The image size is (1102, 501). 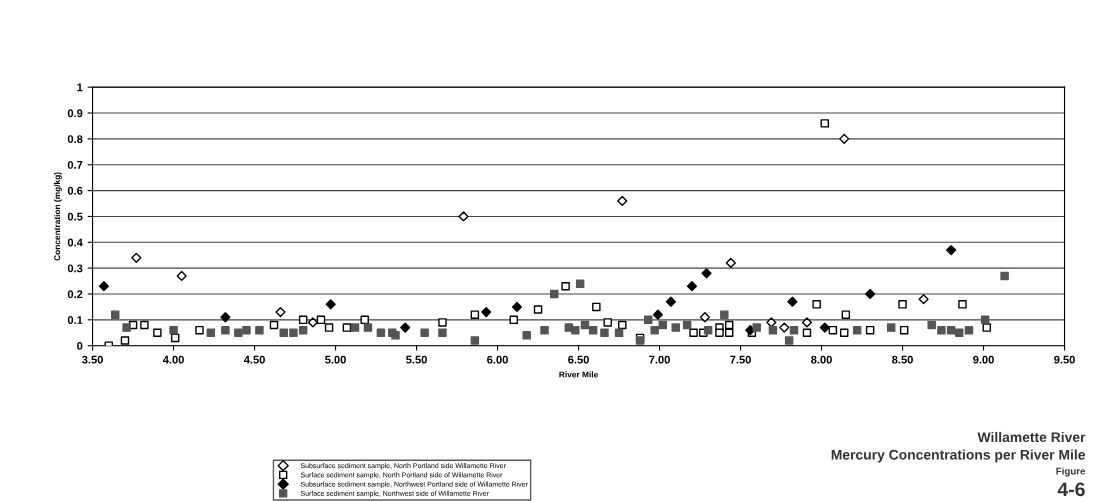 What do you see at coordinates (1031, 437) in the screenshot?
I see `text: Willamette River` at bounding box center [1031, 437].